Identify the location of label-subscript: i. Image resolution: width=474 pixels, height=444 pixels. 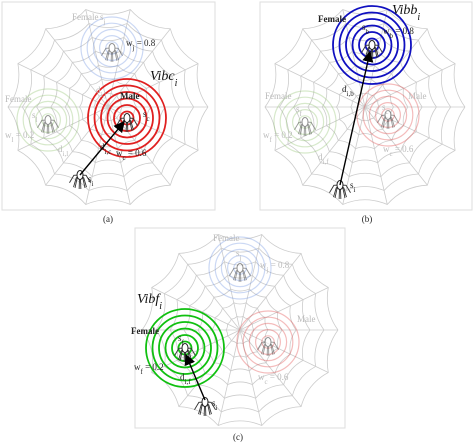
(217, 408).